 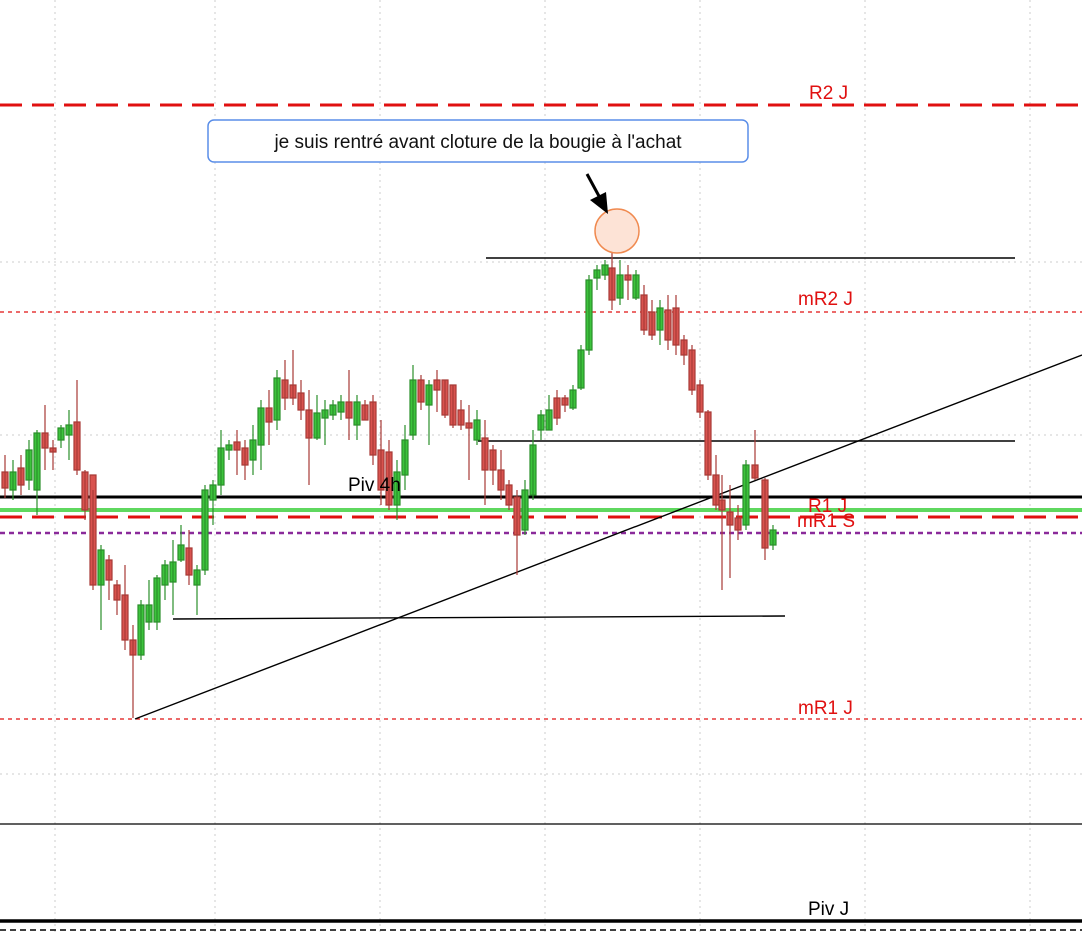 I want to click on level-label: R1 J, so click(x=827, y=506).